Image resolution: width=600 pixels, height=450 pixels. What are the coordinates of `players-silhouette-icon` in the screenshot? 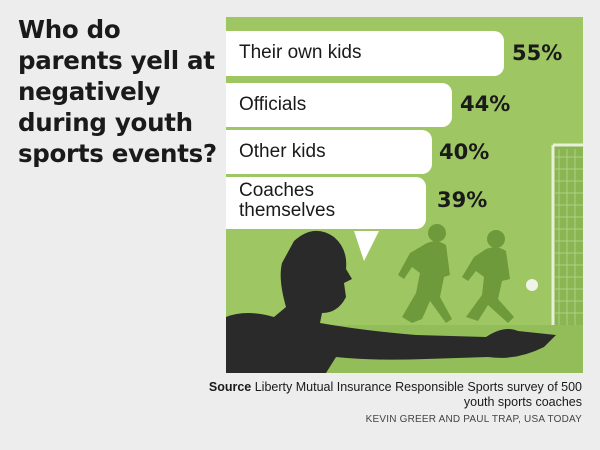 It's located at (468, 273).